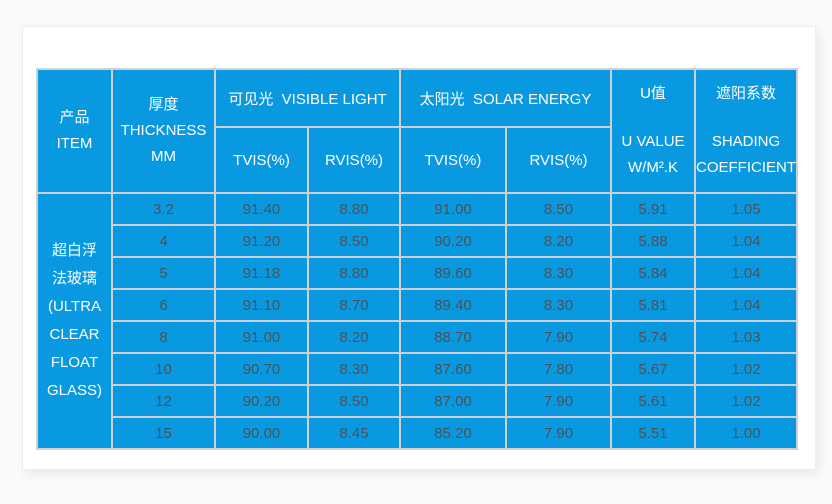 The height and width of the screenshot is (504, 832). I want to click on cell-vis-rvis: 8.45, so click(354, 433).